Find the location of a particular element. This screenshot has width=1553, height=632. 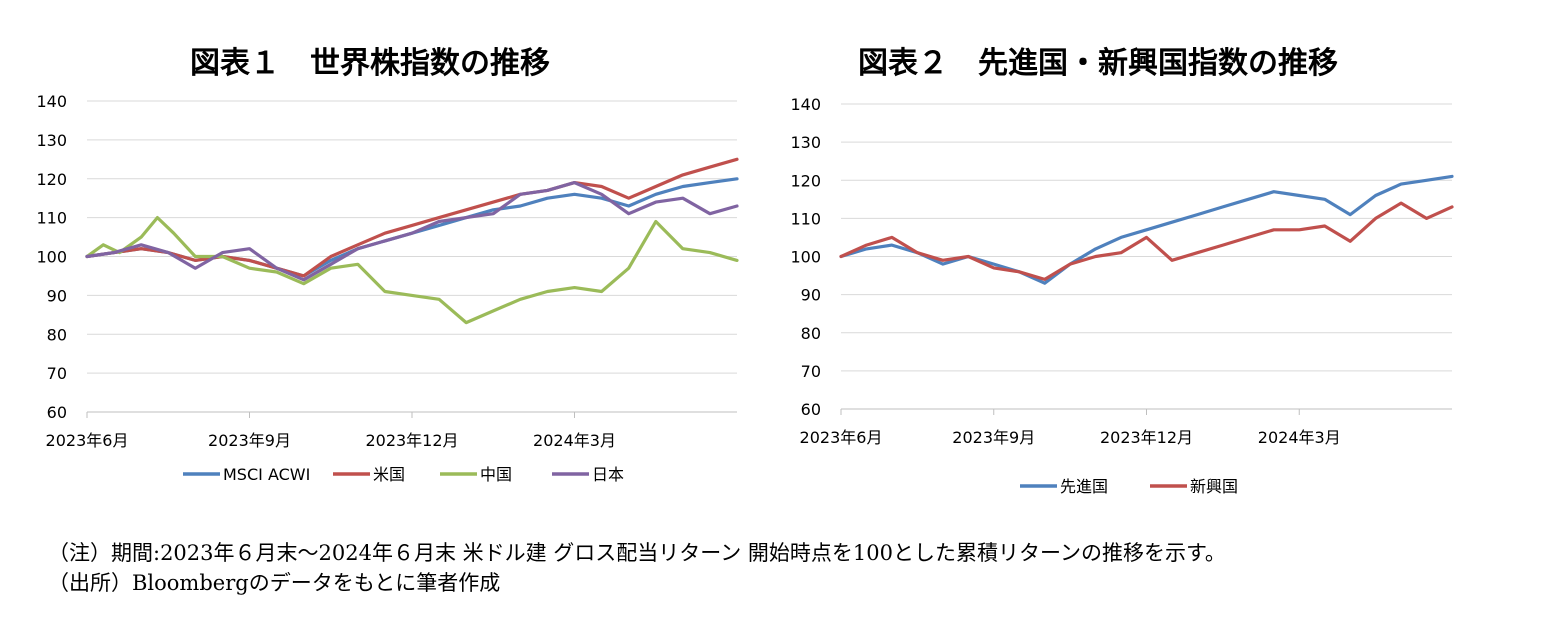

legend-label: 日本 is located at coordinates (608, 474).